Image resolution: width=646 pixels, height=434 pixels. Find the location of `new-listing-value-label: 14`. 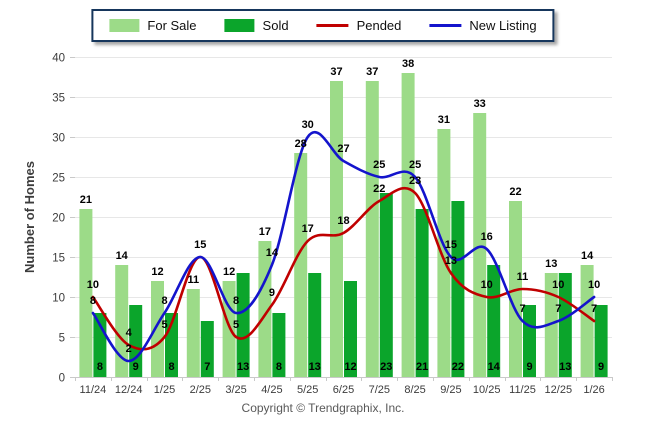

new-listing-value-label: 14 is located at coordinates (272, 253).